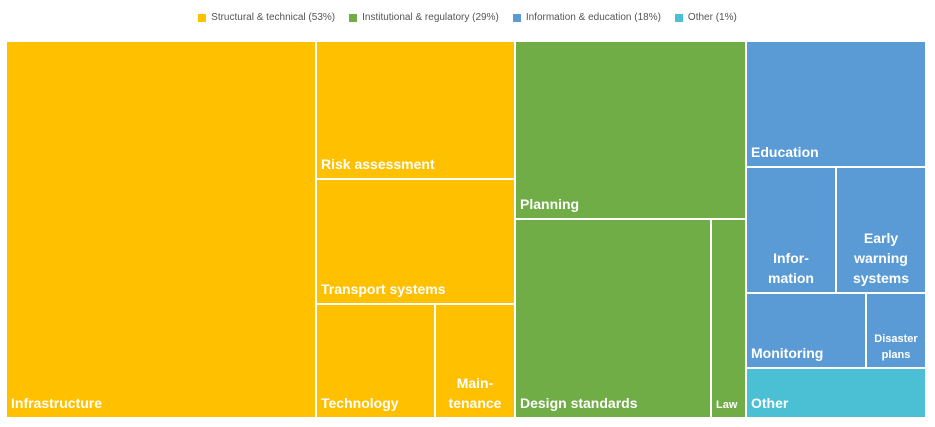  Describe the element at coordinates (430, 17) in the screenshot. I see `legend-label-institutional: Institutional & regulatory (29%)` at that location.